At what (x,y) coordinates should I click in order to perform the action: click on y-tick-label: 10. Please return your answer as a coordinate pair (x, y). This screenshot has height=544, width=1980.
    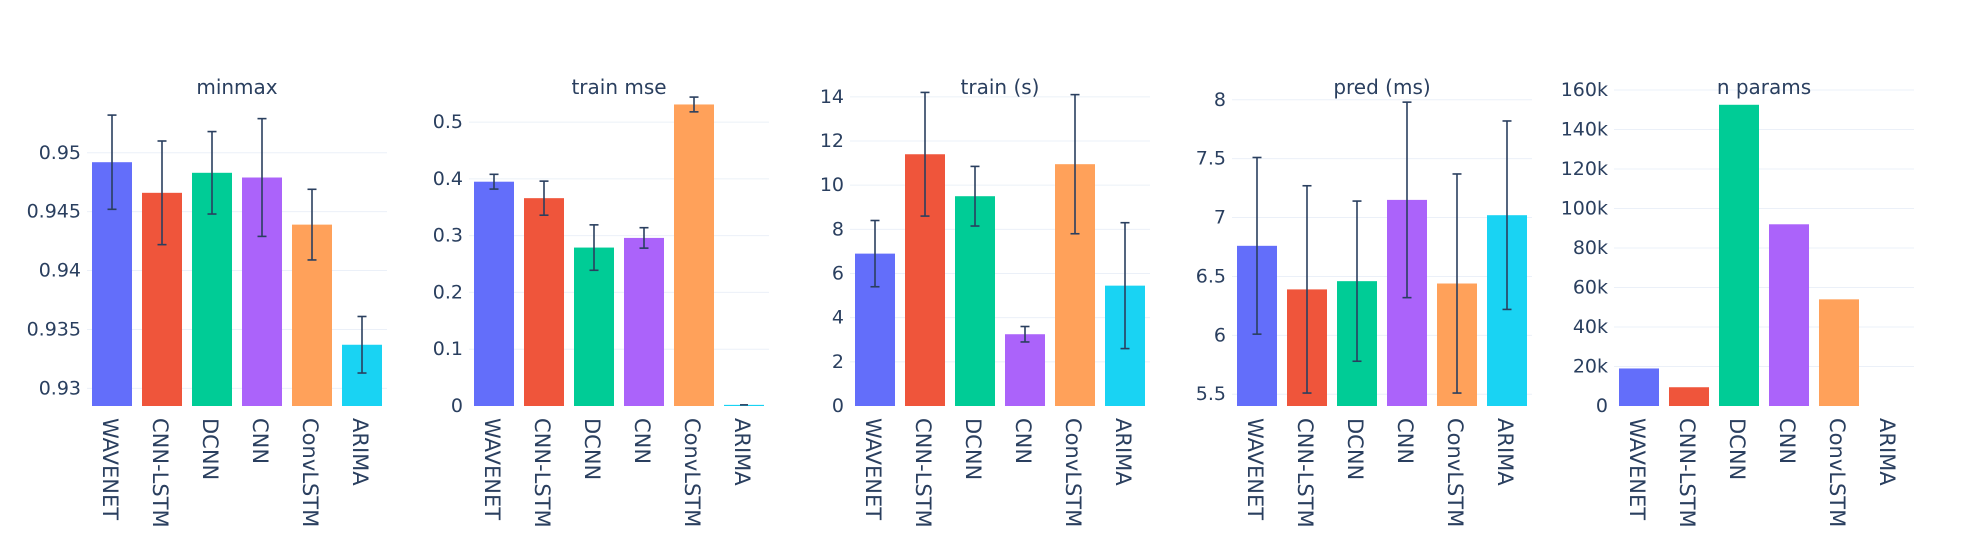
    Looking at the image, I should click on (832, 185).